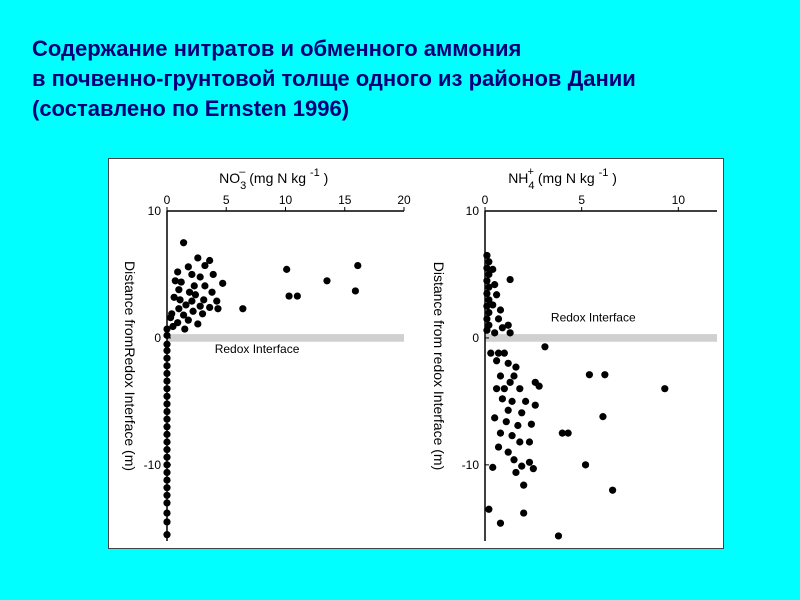 Image resolution: width=800 pixels, height=600 pixels. What do you see at coordinates (130, 366) in the screenshot?
I see `y-axis-label: Distance fromRedox Interface (m)` at bounding box center [130, 366].